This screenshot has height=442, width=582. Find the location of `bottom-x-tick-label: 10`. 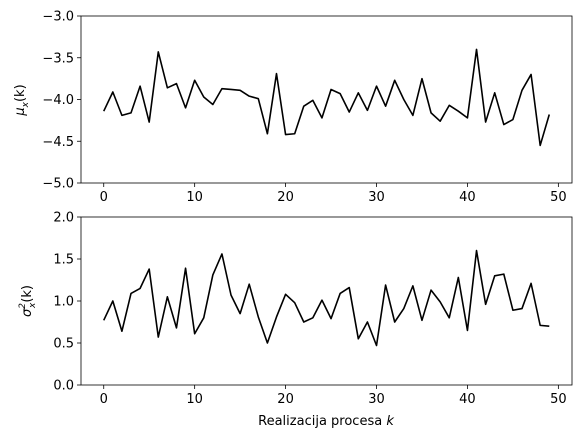

bottom-x-tick-label: 10 is located at coordinates (194, 399).